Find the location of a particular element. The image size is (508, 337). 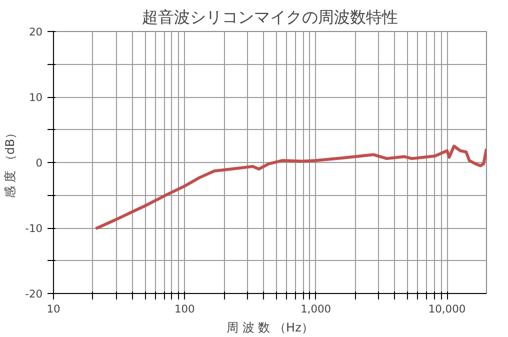

y-tick-label: 20 is located at coordinates (35, 32).